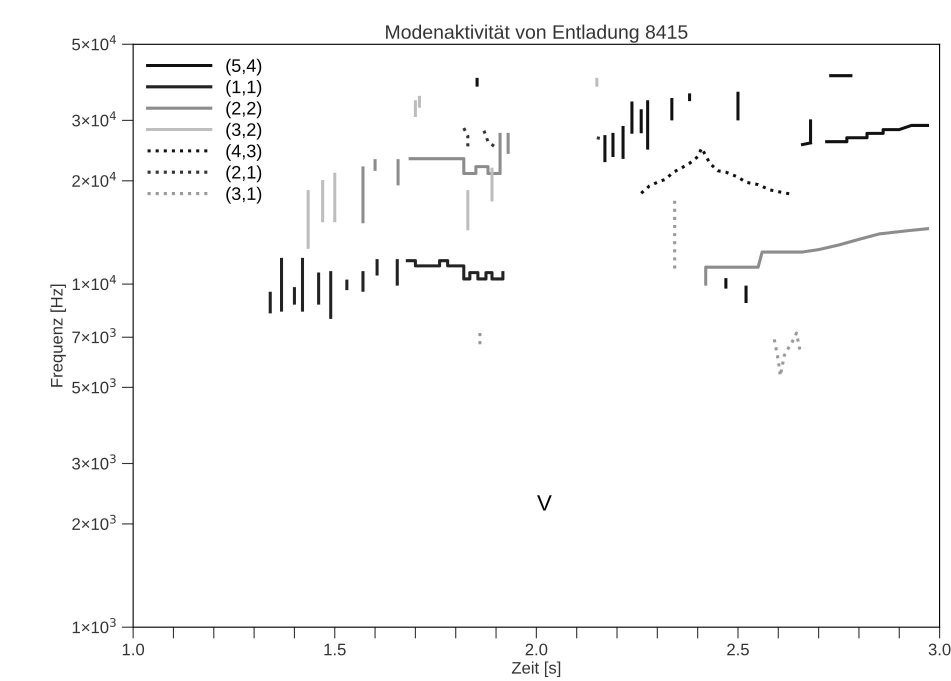 The image size is (951, 681). What do you see at coordinates (335, 650) in the screenshot?
I see `x-tick-label: 1.5` at bounding box center [335, 650].